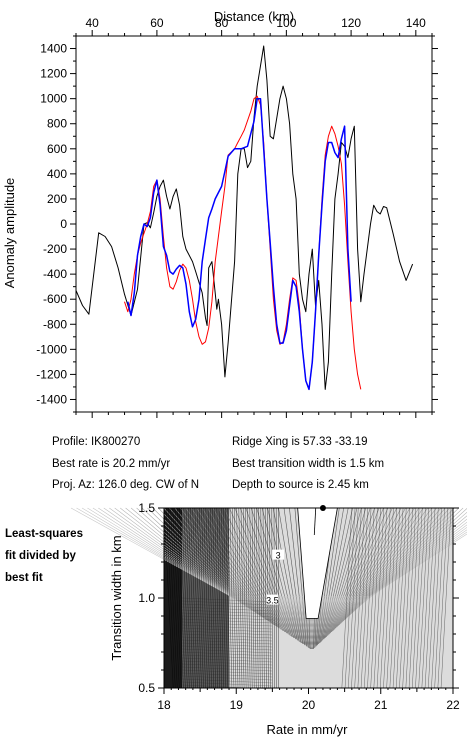  I want to click on x-axis-label-distance: Distance (km), so click(254, 16).